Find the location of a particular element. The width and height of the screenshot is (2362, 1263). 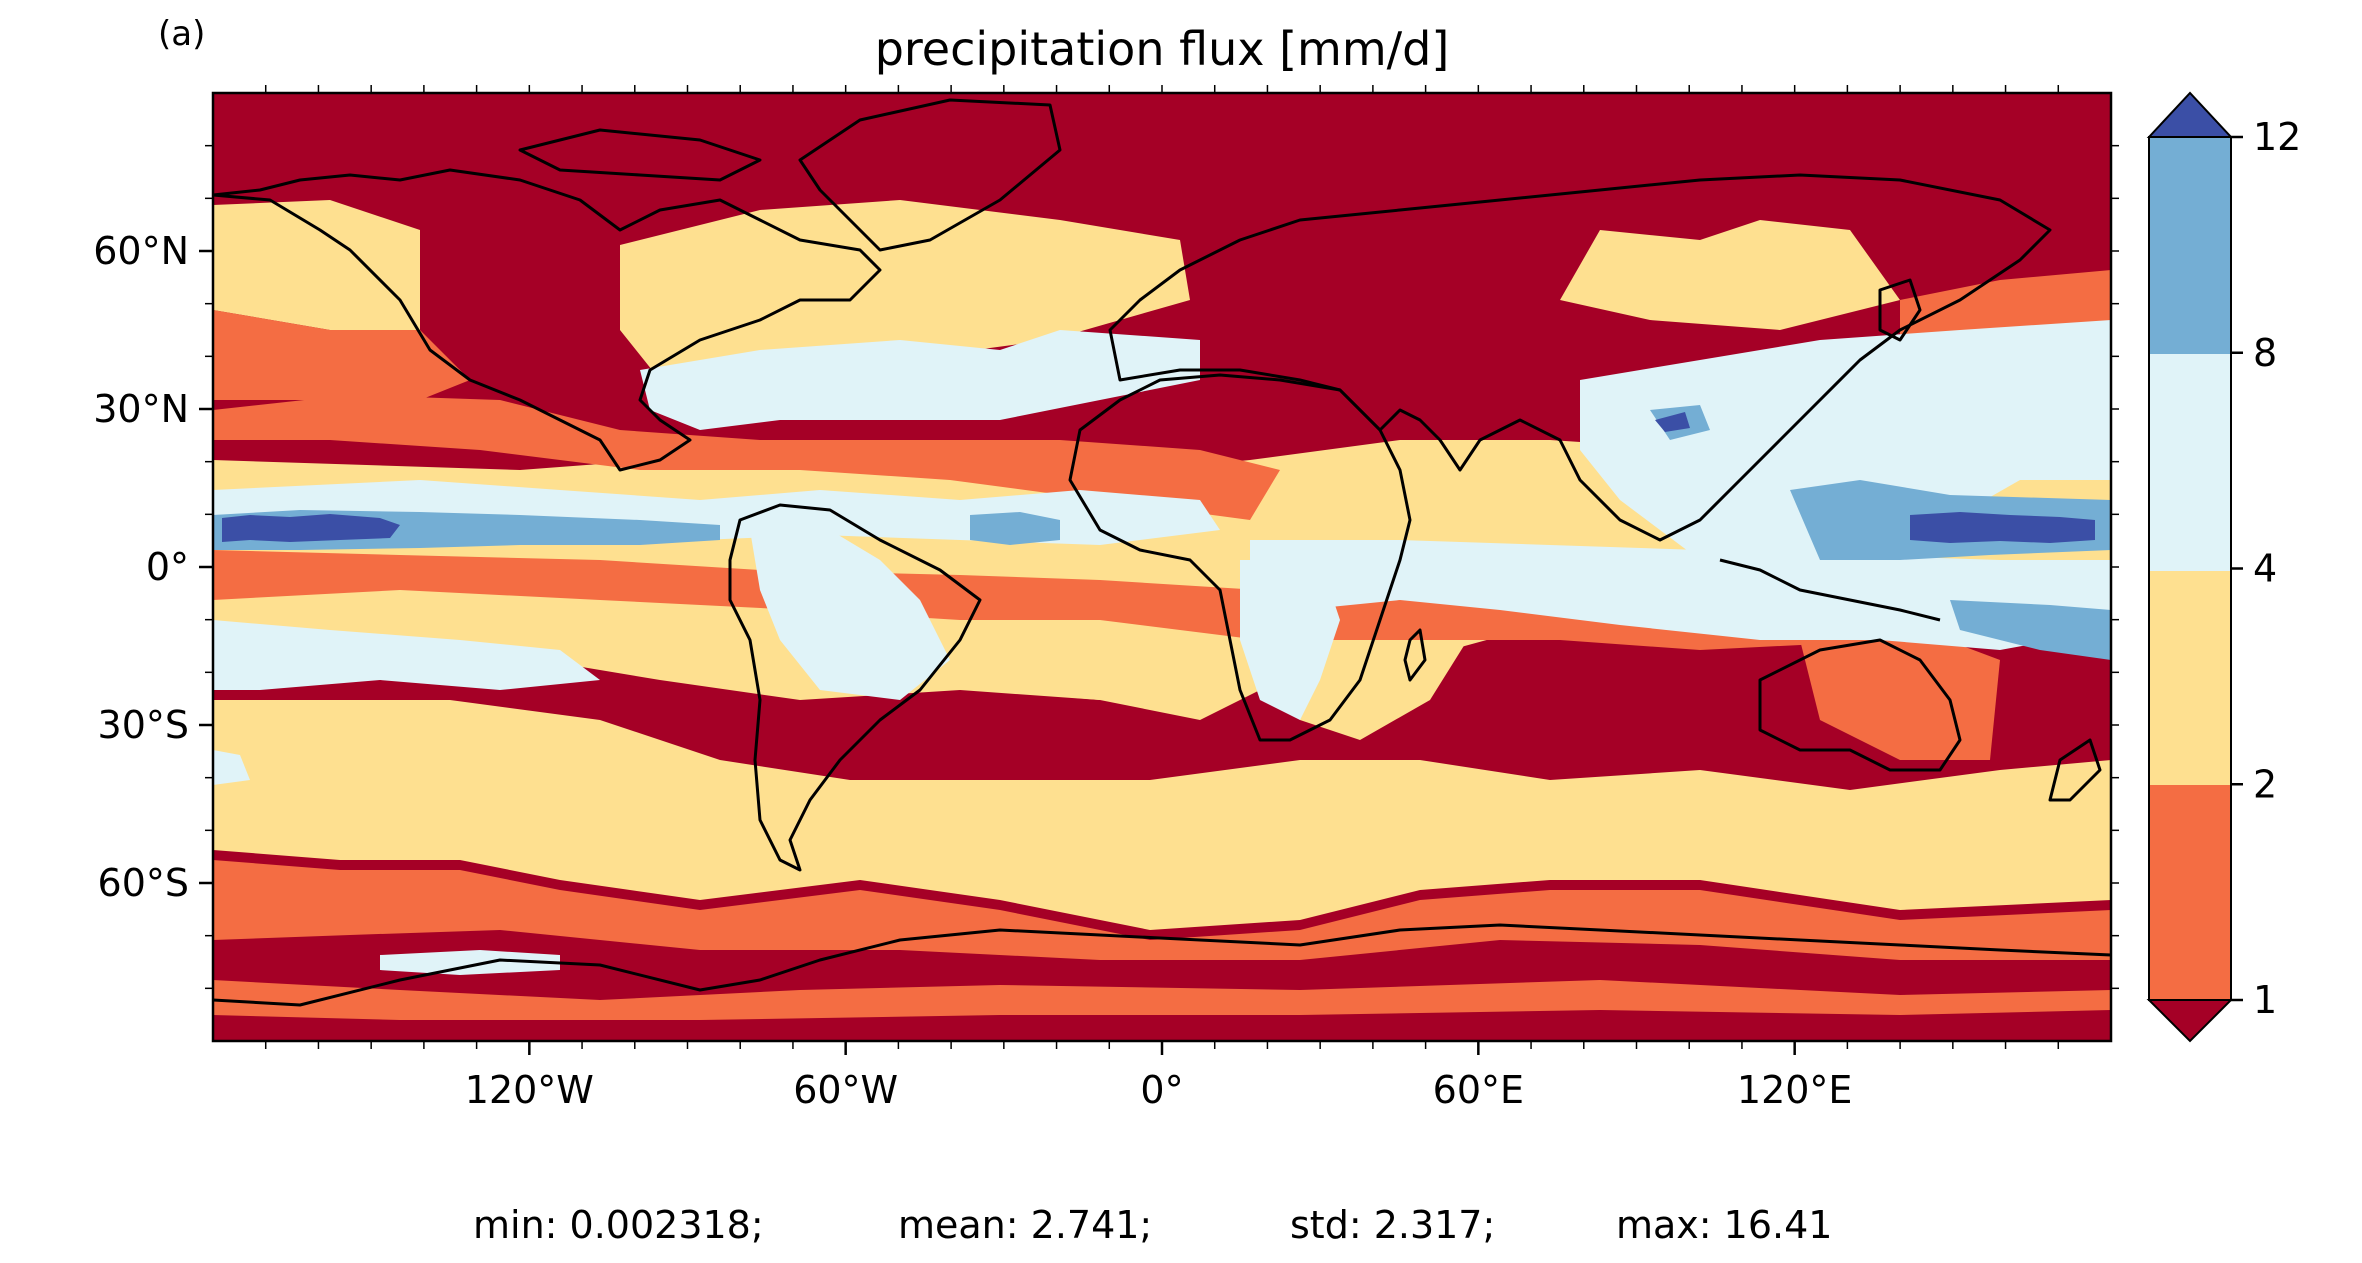

y-tick-label: 30°N is located at coordinates (141, 409).